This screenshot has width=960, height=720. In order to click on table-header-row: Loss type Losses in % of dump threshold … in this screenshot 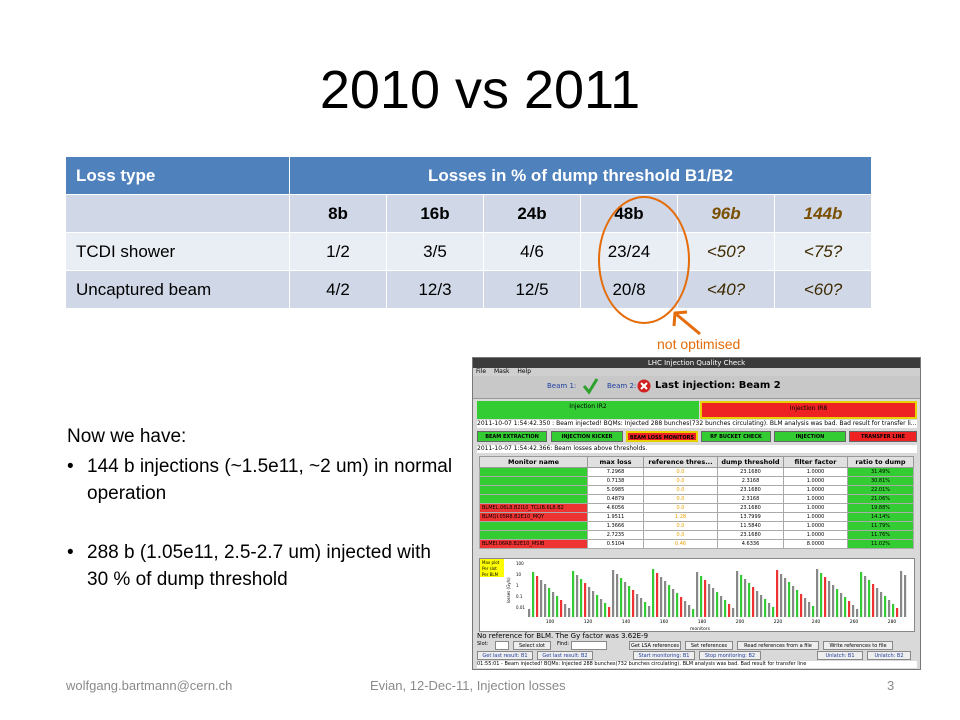, I will do `click(469, 175)`.